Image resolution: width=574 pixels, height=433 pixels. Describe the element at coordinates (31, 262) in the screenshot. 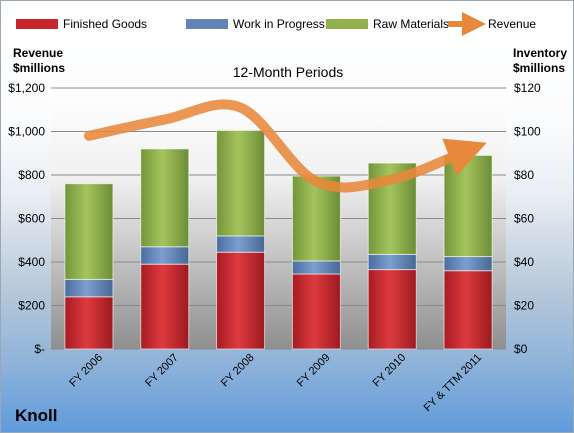

I see `left-tick-label: $400` at that location.